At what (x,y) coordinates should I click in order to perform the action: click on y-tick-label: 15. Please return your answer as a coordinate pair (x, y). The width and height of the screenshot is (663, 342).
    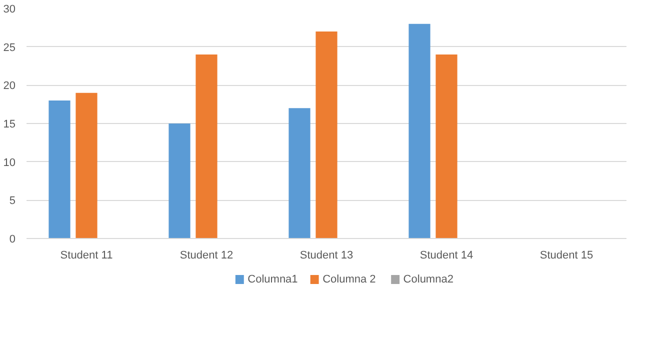
    Looking at the image, I should click on (9, 124).